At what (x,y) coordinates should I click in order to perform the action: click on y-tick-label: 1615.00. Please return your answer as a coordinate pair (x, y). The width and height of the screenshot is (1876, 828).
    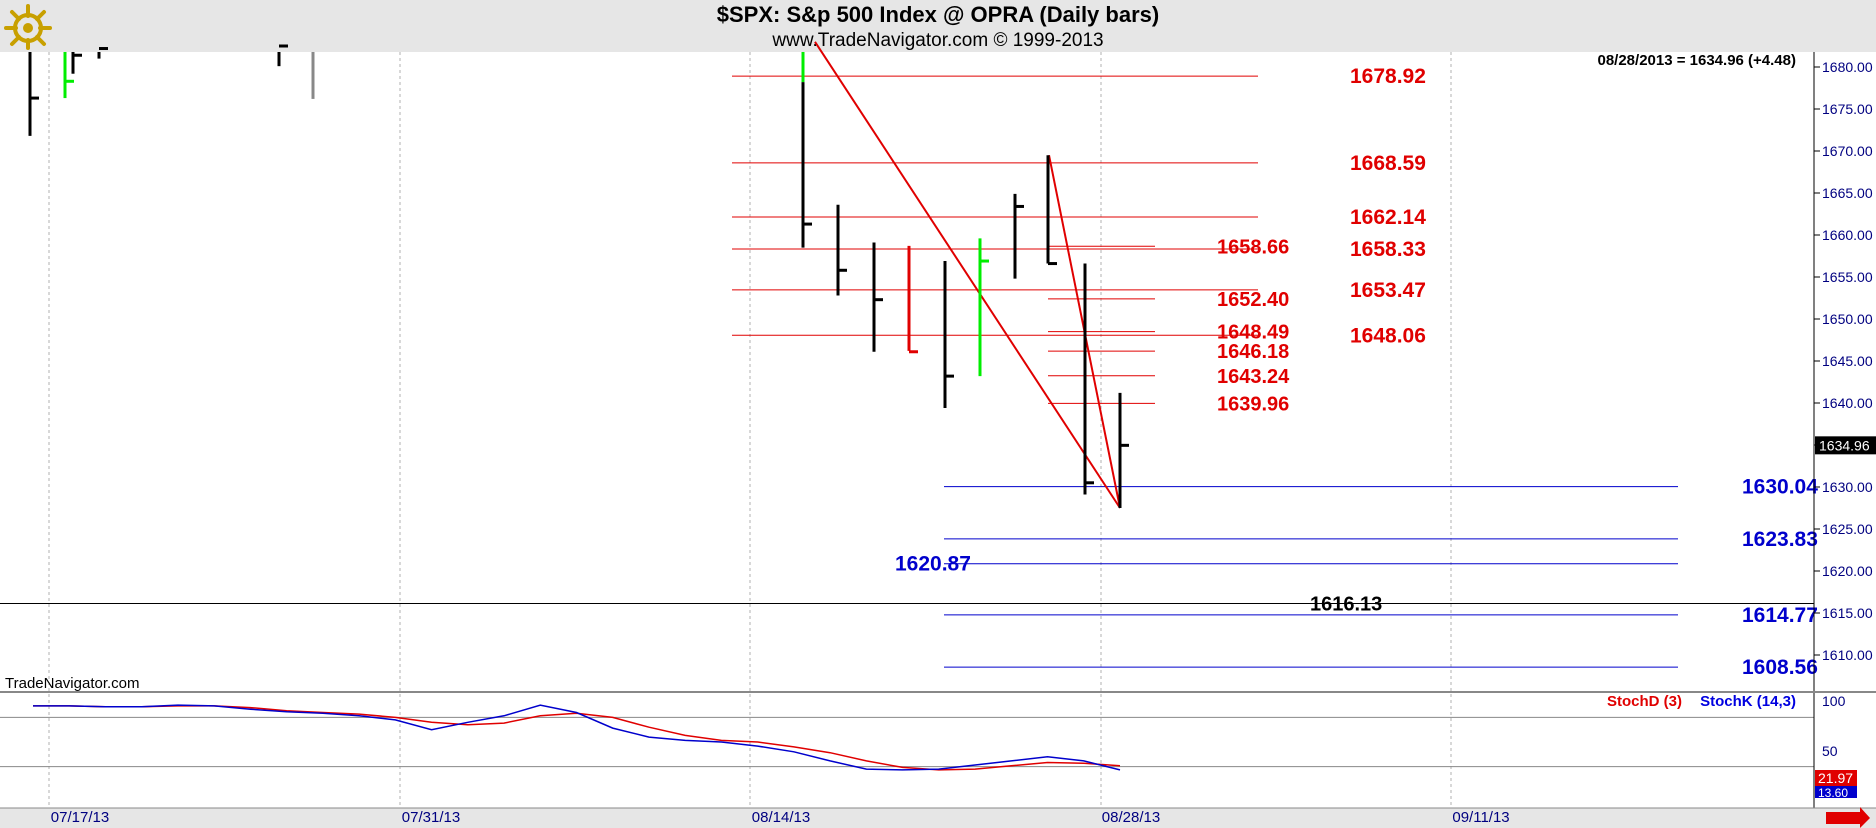
    Looking at the image, I should click on (1847, 613).